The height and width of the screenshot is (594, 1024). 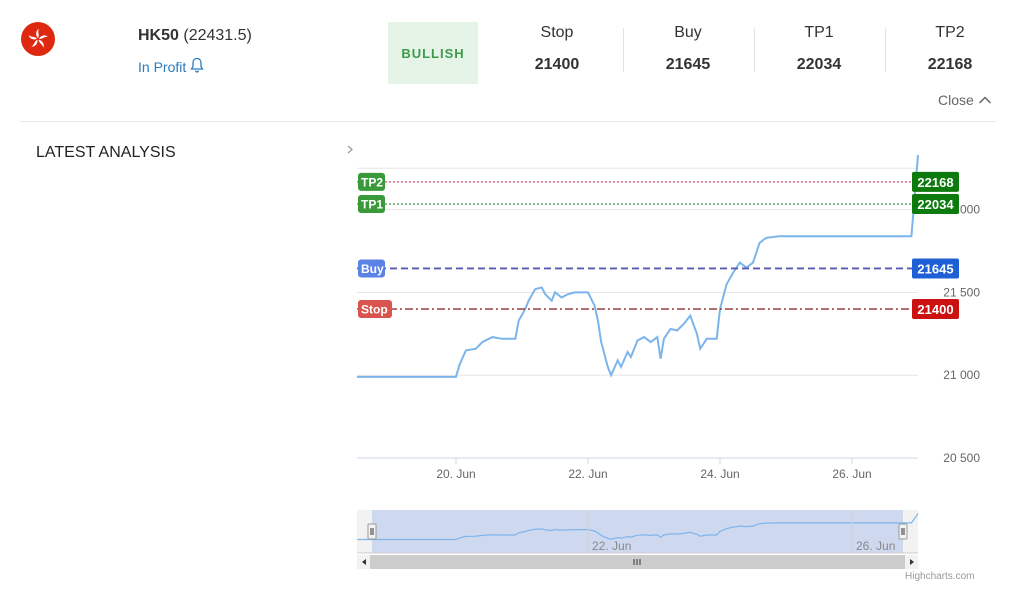 I want to click on hong-kong-flag-icon, so click(x=38, y=39).